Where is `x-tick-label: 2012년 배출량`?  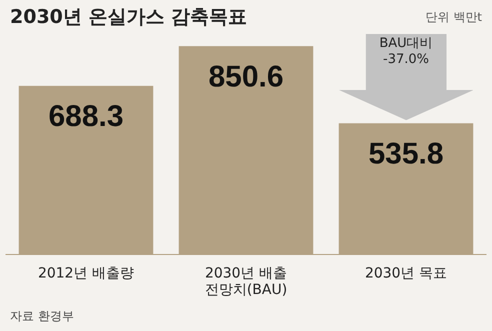 x-tick-label: 2012년 배출량 is located at coordinates (86, 273).